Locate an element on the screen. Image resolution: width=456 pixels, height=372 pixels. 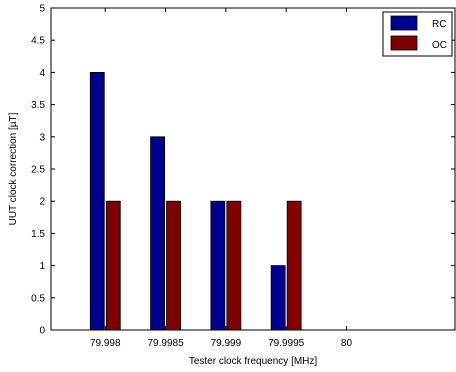
y-tick-label: 3.5 is located at coordinates (38, 105).